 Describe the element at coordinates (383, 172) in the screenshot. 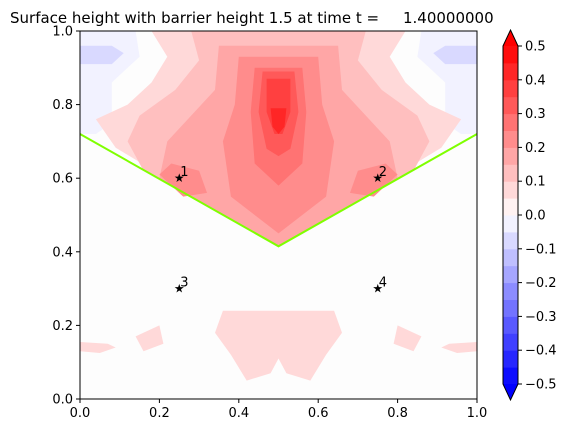

I see `gauge-label: 2` at that location.